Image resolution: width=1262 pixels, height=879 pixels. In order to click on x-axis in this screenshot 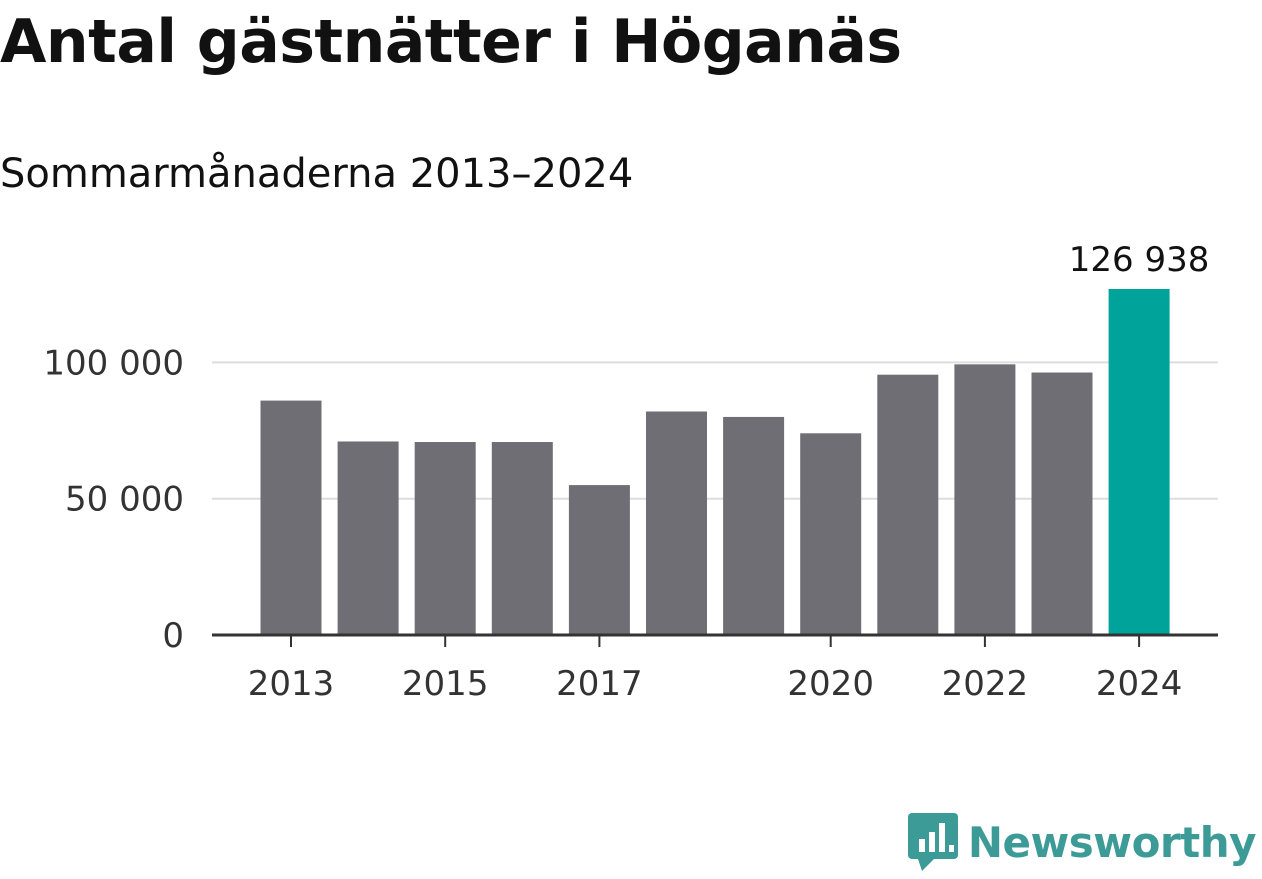, I will do `click(715, 640)`.